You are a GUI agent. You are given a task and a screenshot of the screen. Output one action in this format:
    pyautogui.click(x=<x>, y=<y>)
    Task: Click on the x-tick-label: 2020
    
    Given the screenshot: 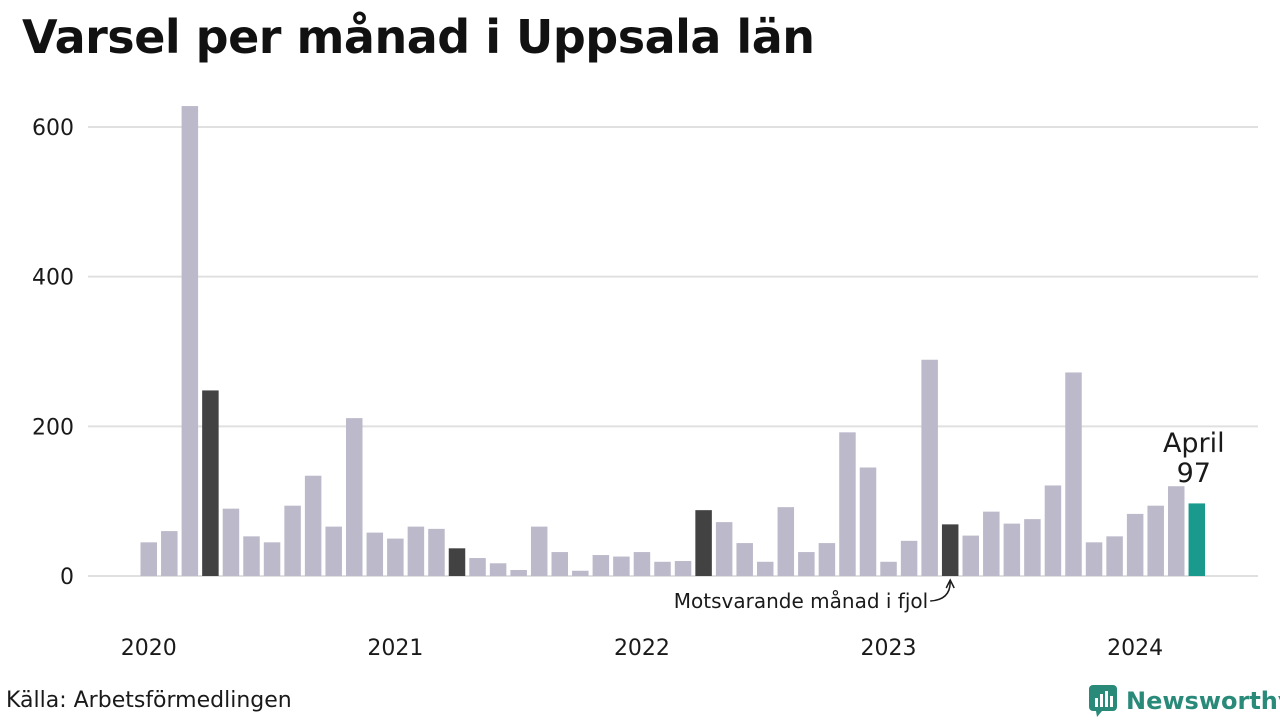 What is the action you would take?
    pyautogui.click(x=149, y=648)
    